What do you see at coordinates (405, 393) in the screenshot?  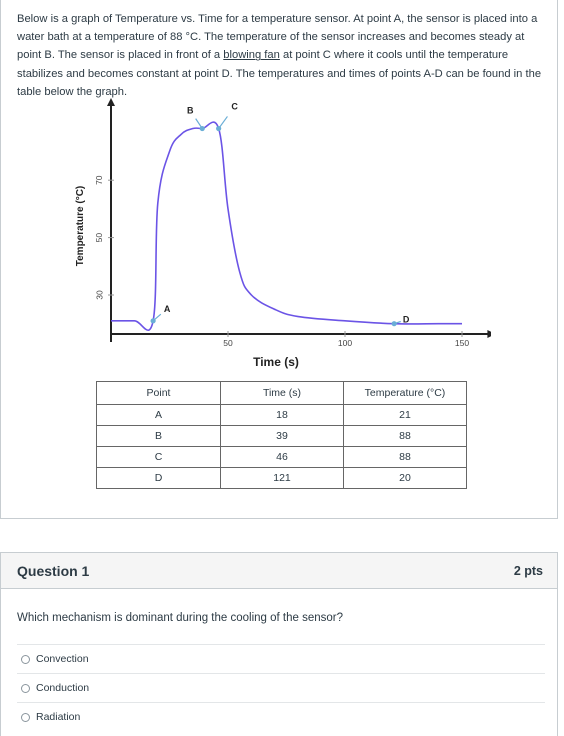 I see `table-header-temperature: Temperature (°C)` at bounding box center [405, 393].